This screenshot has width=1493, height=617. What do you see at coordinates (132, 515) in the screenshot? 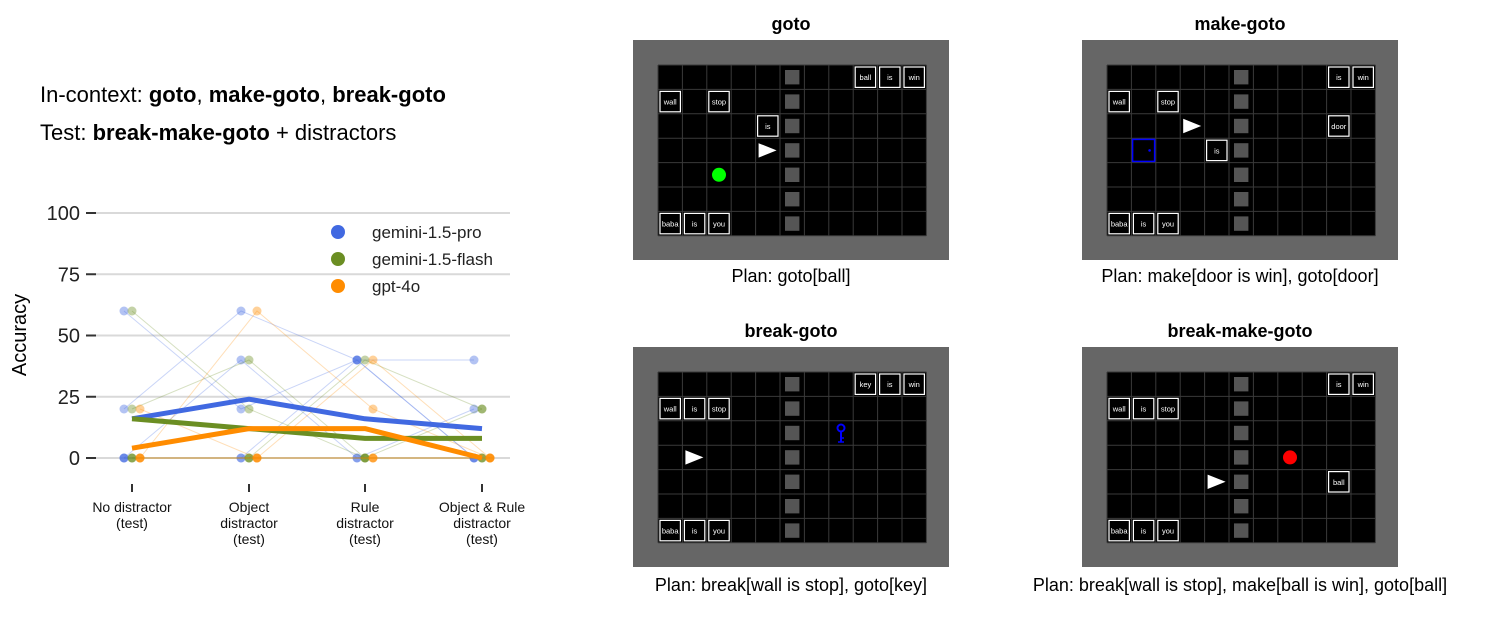
I see `x-tick-label: No distractor (test)` at bounding box center [132, 515].